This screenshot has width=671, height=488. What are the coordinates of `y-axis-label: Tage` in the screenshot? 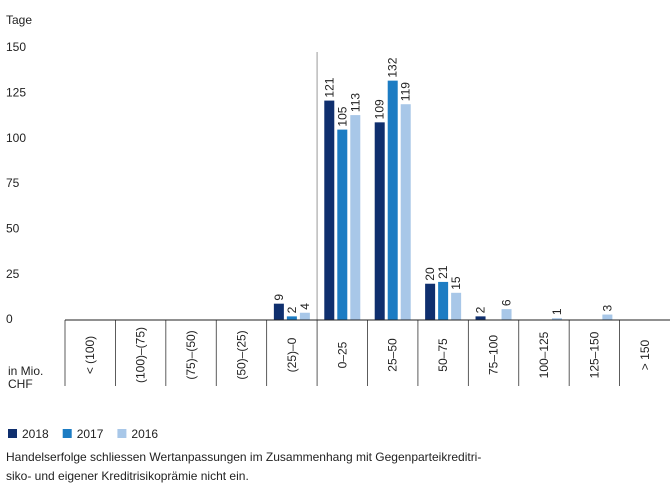 It's located at (19, 20).